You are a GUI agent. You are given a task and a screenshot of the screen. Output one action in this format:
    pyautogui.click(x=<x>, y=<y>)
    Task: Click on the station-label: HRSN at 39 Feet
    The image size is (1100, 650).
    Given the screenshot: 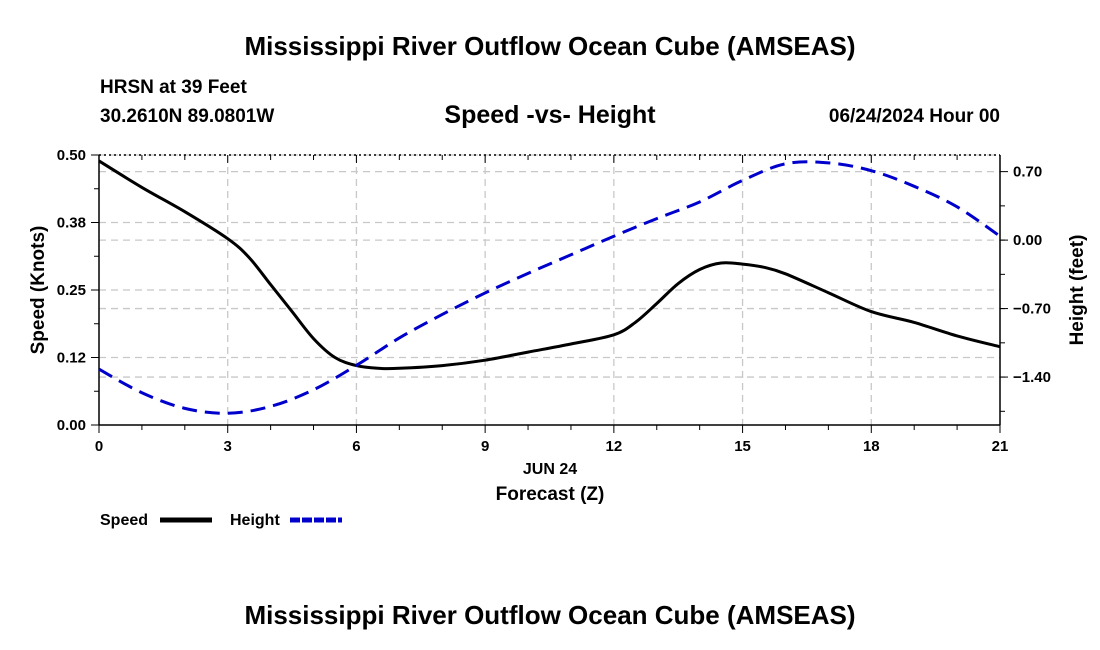 What is the action you would take?
    pyautogui.click(x=173, y=87)
    